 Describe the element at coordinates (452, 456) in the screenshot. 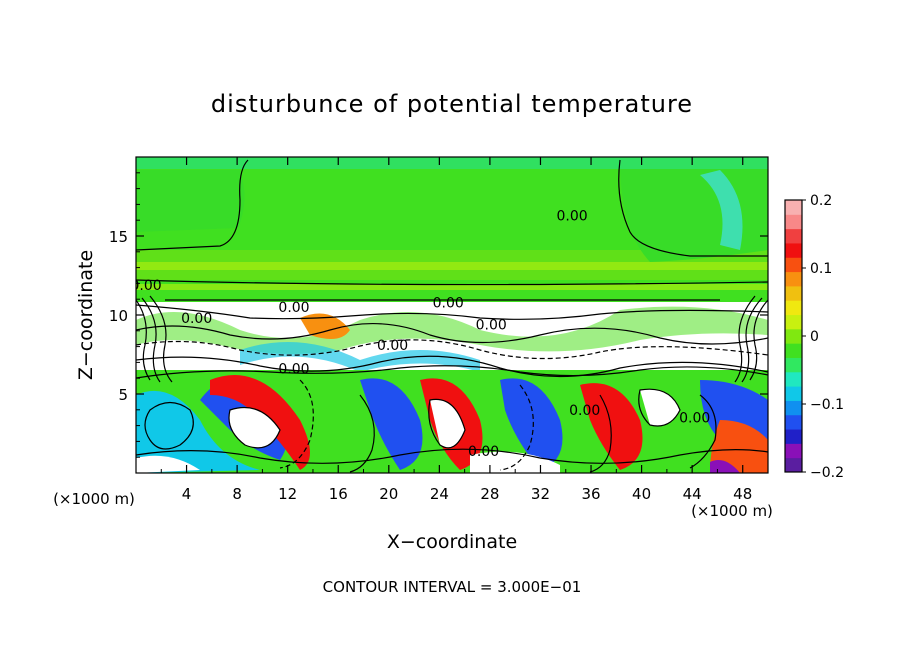

I see `contour-line-bottom` at that location.